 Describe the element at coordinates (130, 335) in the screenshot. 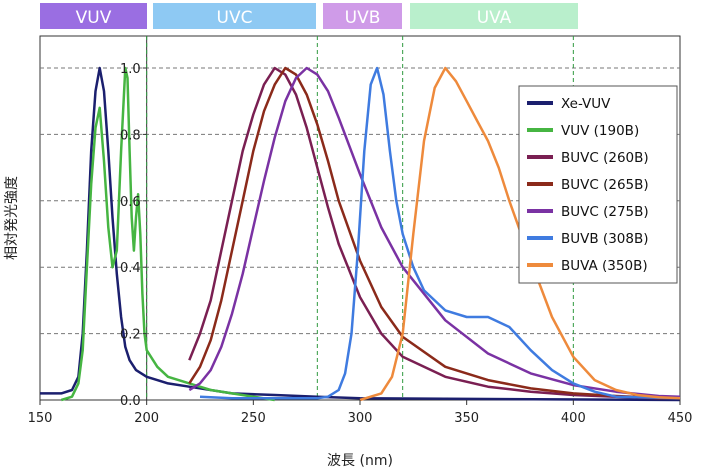

I see `y-tick-label: 0.2` at that location.